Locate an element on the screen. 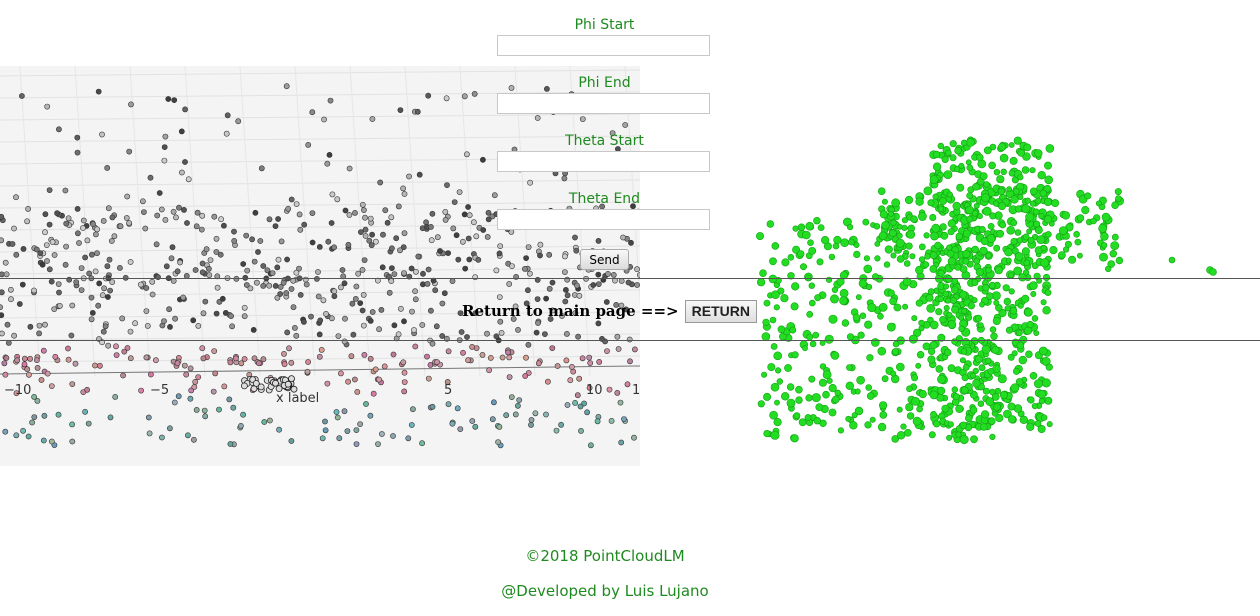 This screenshot has width=1260, height=616. theta-start-input is located at coordinates (603, 161).